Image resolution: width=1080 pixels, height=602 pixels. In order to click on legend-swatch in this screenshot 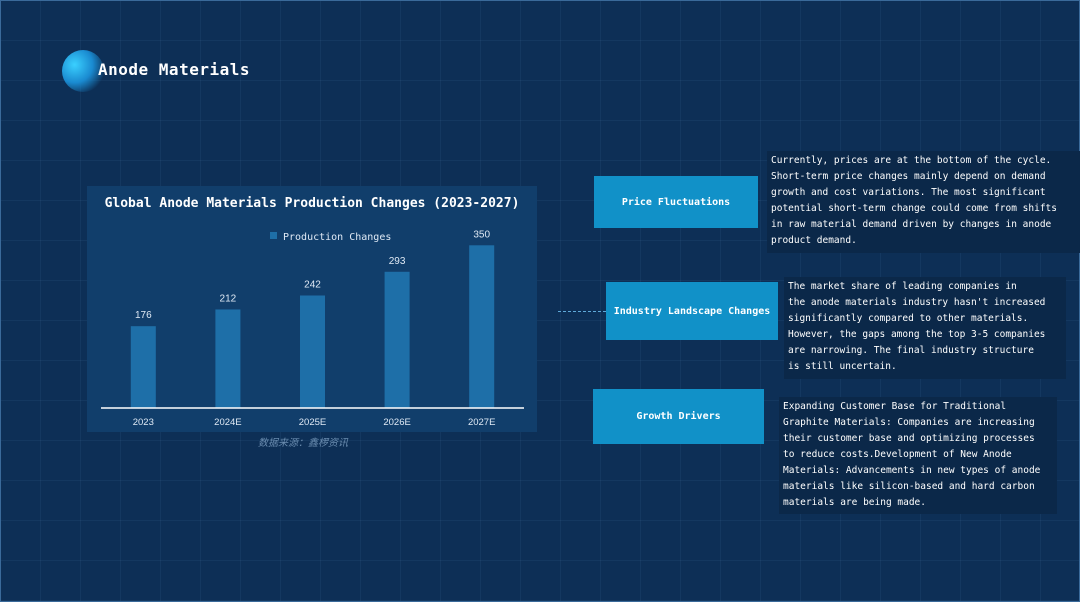, I will do `click(273, 235)`.